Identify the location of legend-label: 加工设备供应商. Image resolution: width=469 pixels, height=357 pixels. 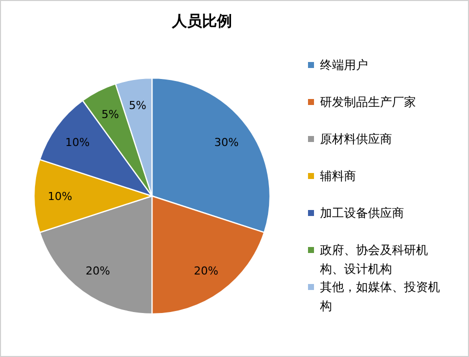
(362, 213).